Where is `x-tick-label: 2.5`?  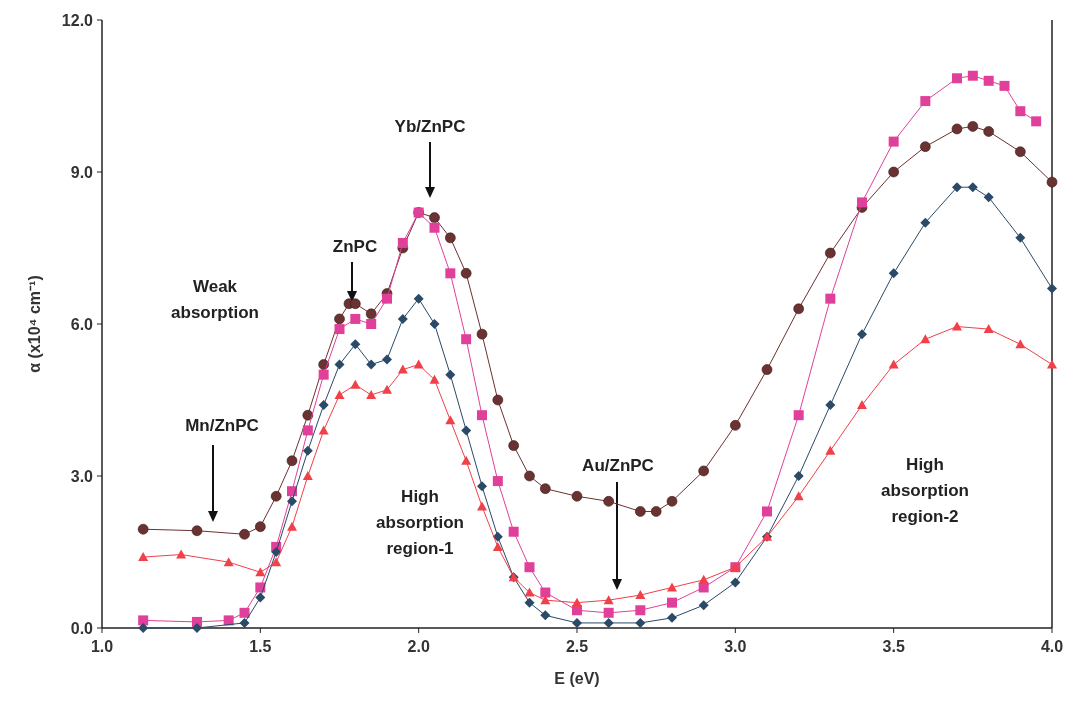 x-tick-label: 2.5 is located at coordinates (577, 646).